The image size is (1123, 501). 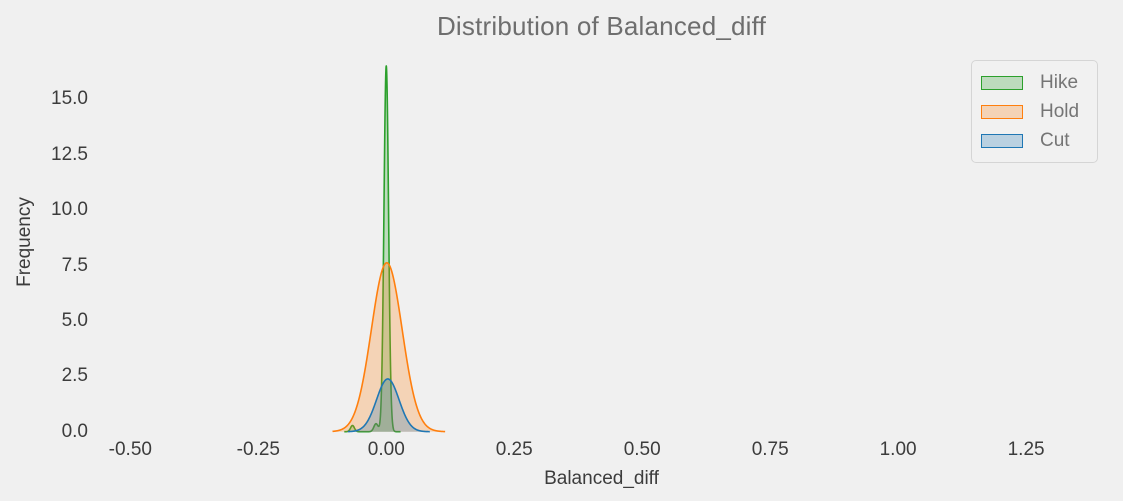 I want to click on y-tick-label: 2.5, so click(x=74, y=376).